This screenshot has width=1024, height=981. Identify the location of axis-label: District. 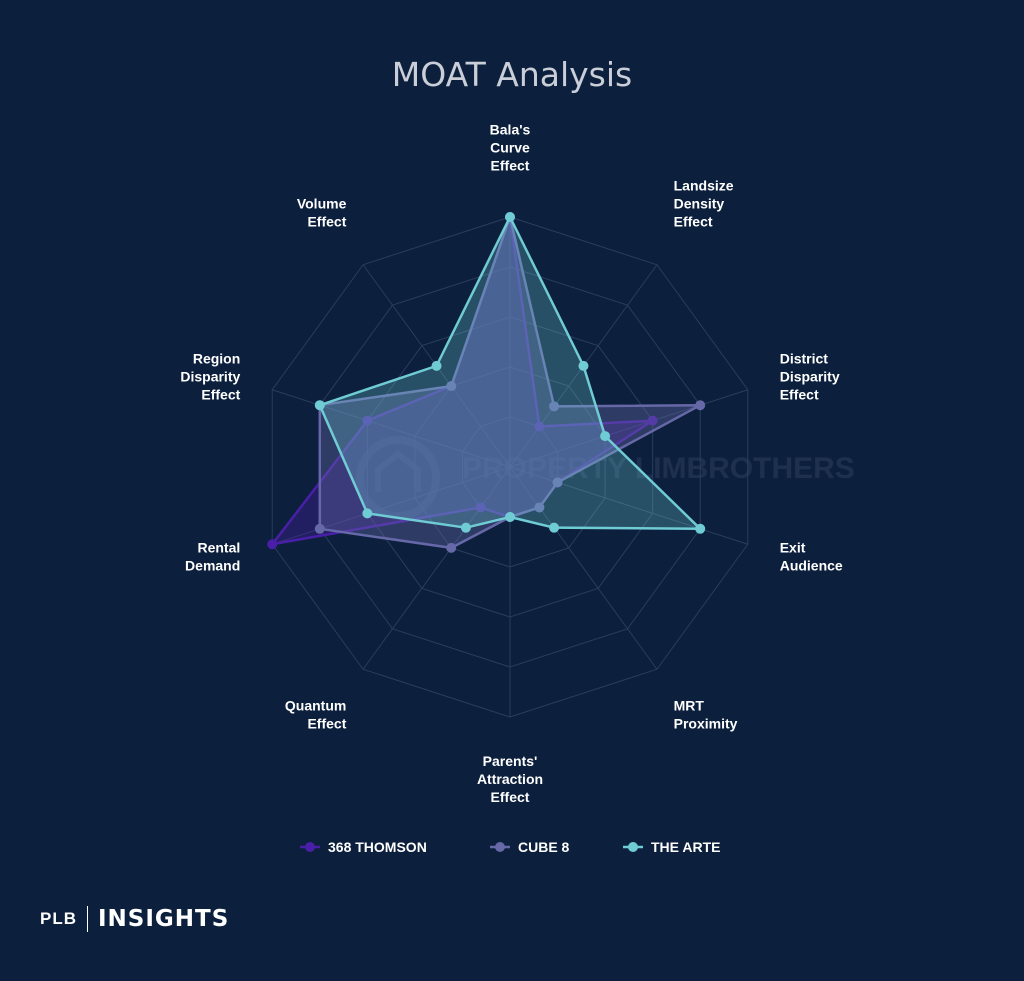
(804, 358).